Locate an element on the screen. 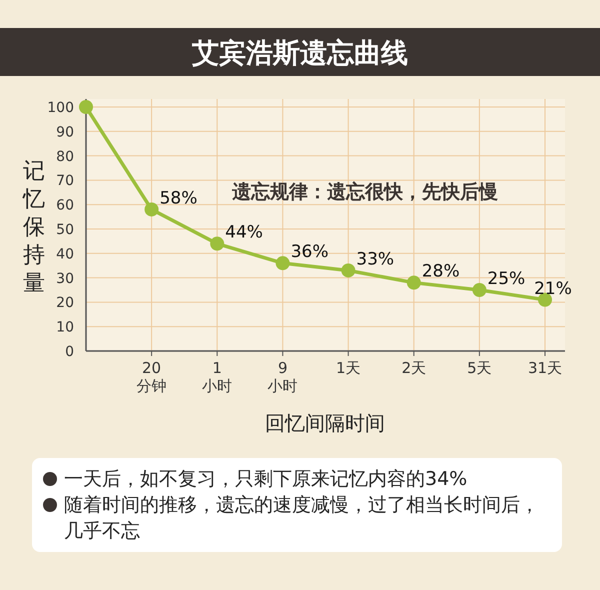 The width and height of the screenshot is (600, 590). y-tick-label: 20 is located at coordinates (65, 303).